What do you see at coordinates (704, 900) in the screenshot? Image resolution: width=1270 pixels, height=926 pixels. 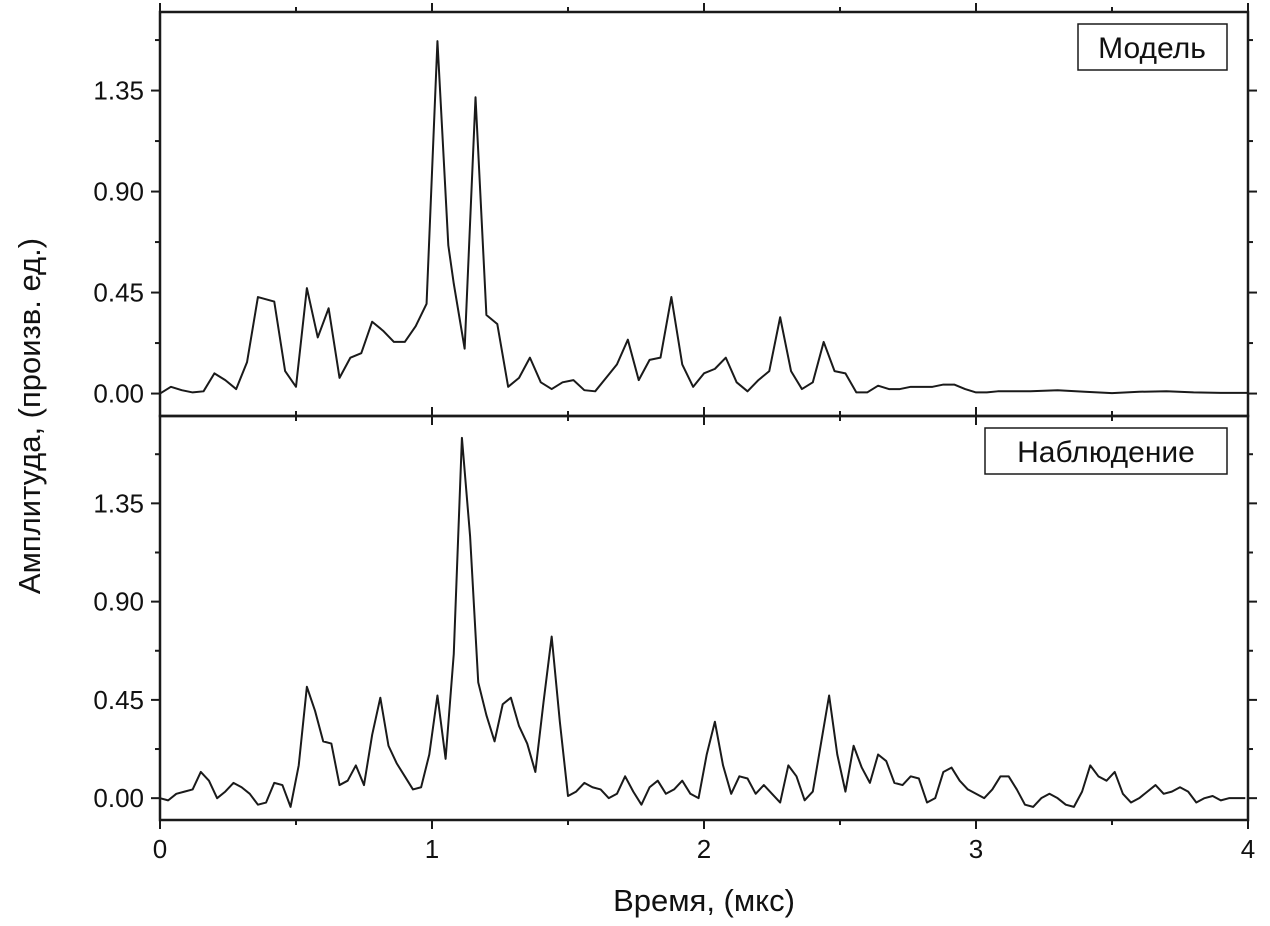 I see `x-axis-title: Время, (мкс)` at bounding box center [704, 900].